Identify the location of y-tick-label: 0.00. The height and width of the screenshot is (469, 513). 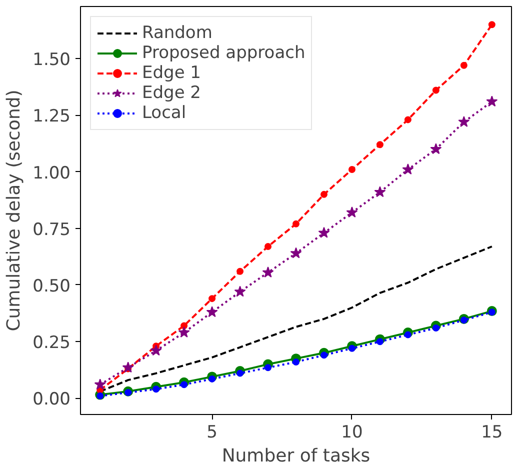
(51, 400).